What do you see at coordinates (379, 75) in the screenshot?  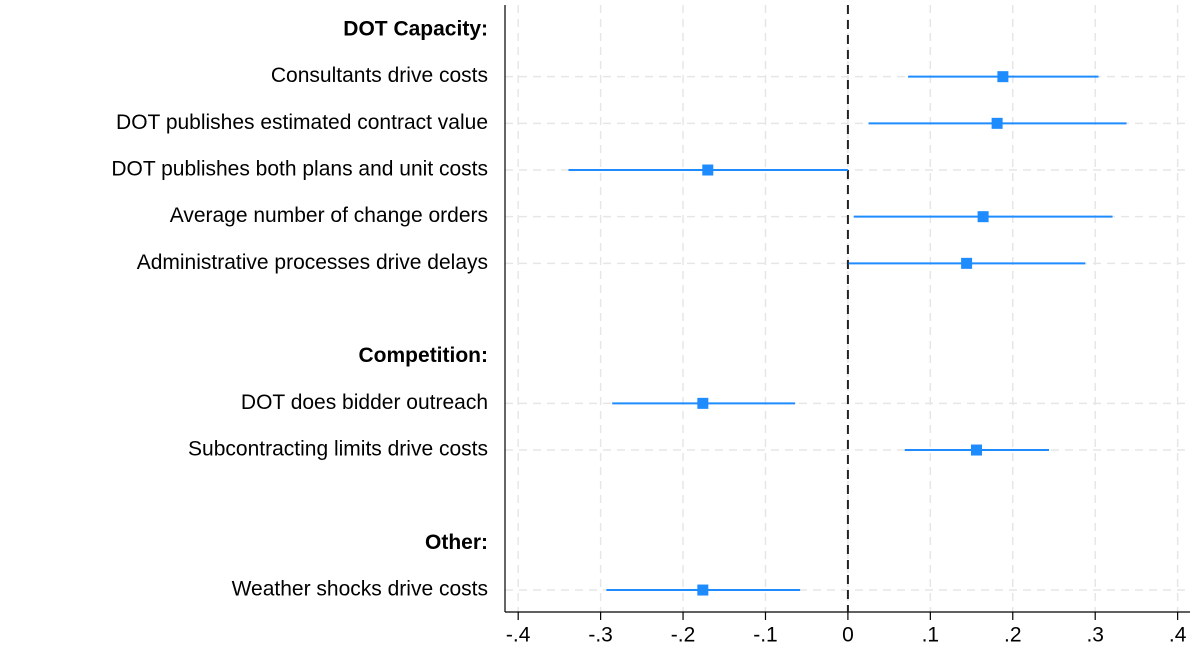 I see `category-label: Consultants drive costs` at bounding box center [379, 75].